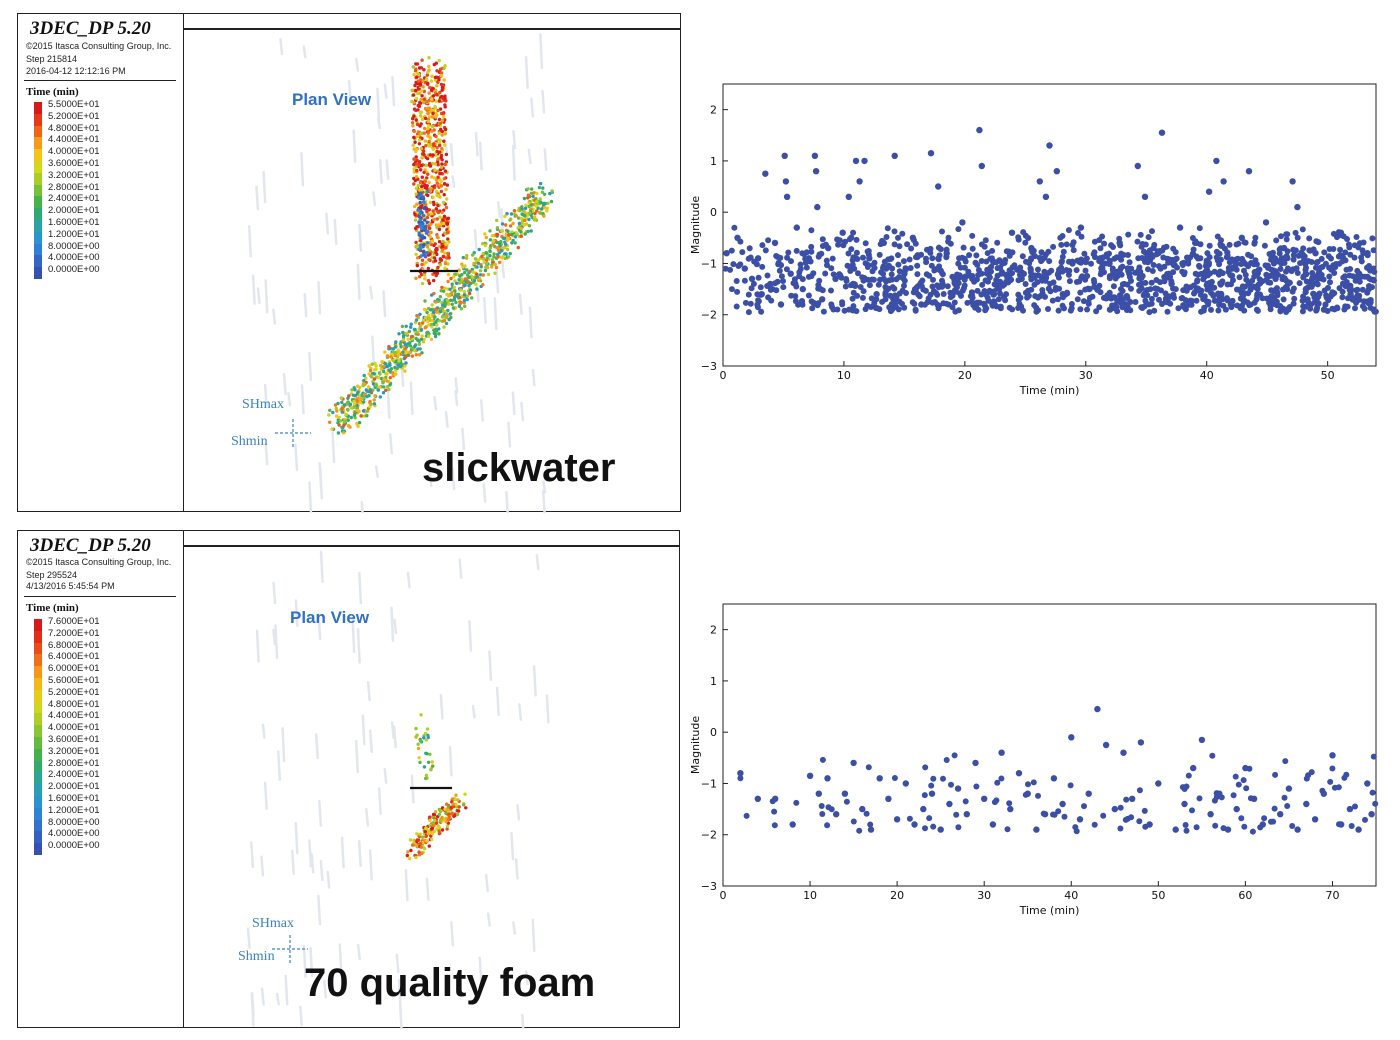  Describe the element at coordinates (74, 751) in the screenshot. I see `legend-value: 3.2000E+01` at that location.